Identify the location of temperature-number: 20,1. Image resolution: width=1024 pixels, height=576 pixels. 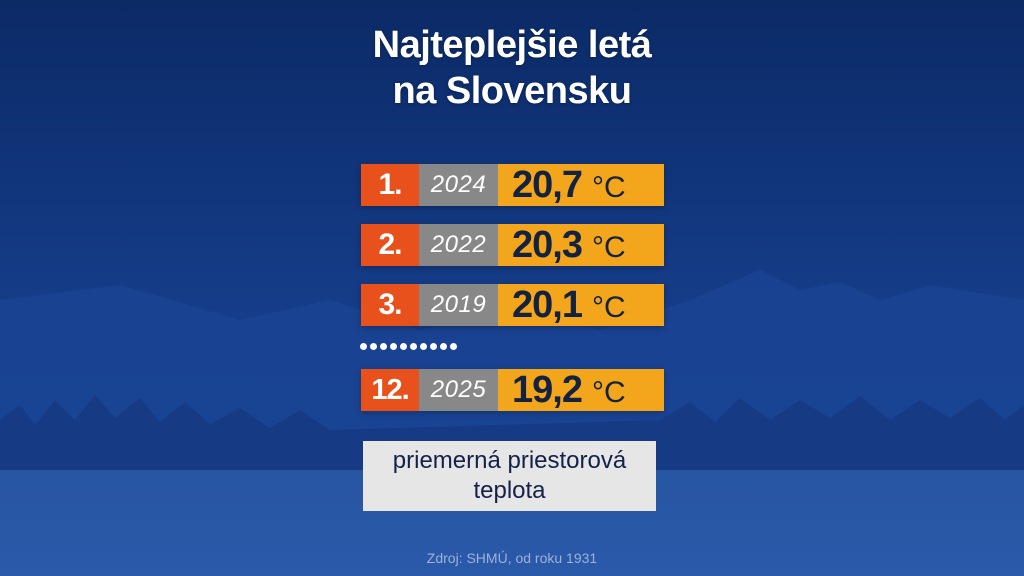
(547, 305).